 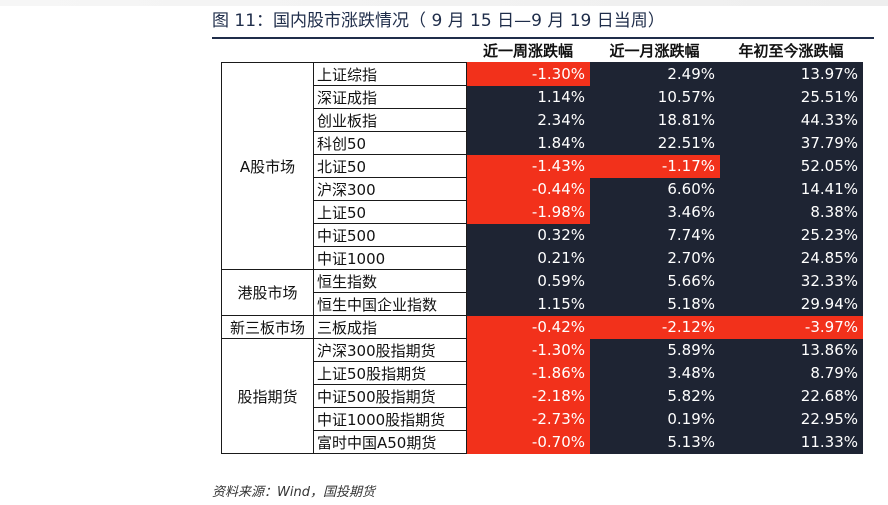 I want to click on table-row: 创业板指 2.34% 18.81% 44.33%, so click(x=542, y=120).